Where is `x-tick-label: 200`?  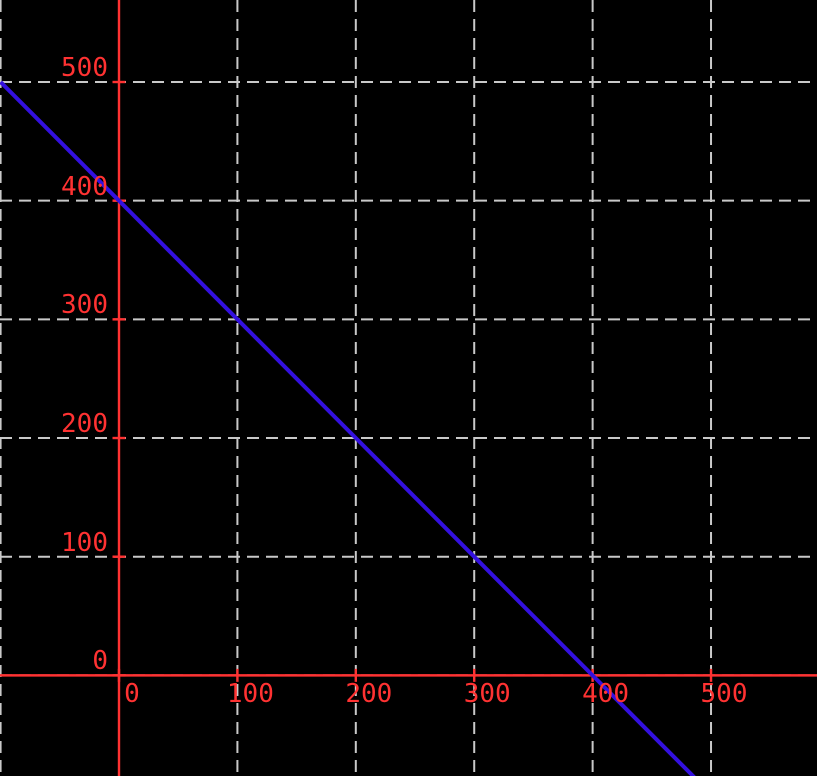 x-tick-label: 200 is located at coordinates (369, 694).